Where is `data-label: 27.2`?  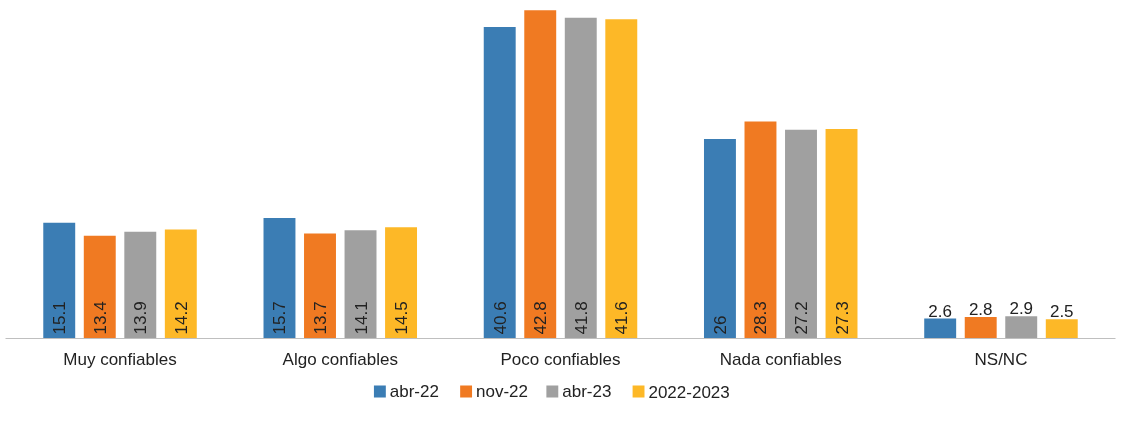 data-label: 27.2 is located at coordinates (801, 318).